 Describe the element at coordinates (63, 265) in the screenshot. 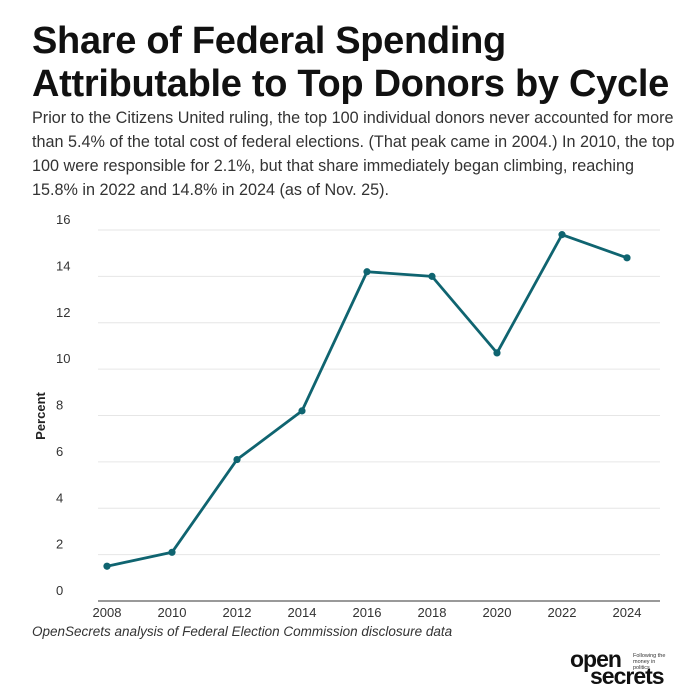

I see `y-tick-label: 14` at that location.